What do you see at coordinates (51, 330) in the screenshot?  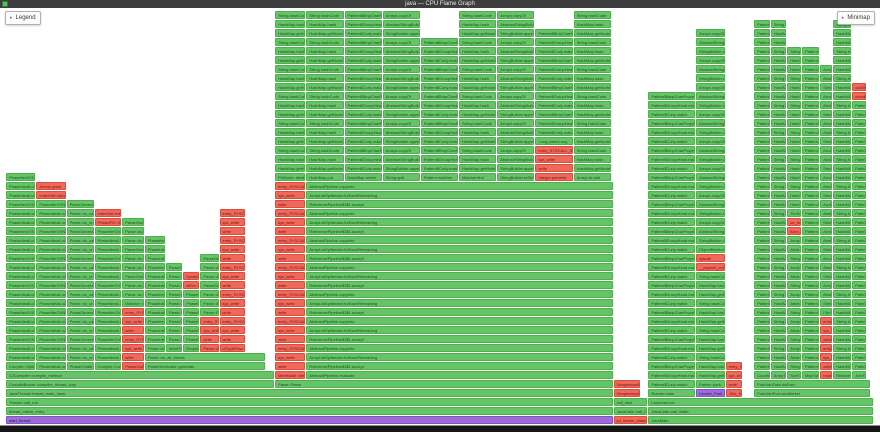 I see `flame-cell: PhaseIdealLoop::build_loop_late` at bounding box center [51, 330].